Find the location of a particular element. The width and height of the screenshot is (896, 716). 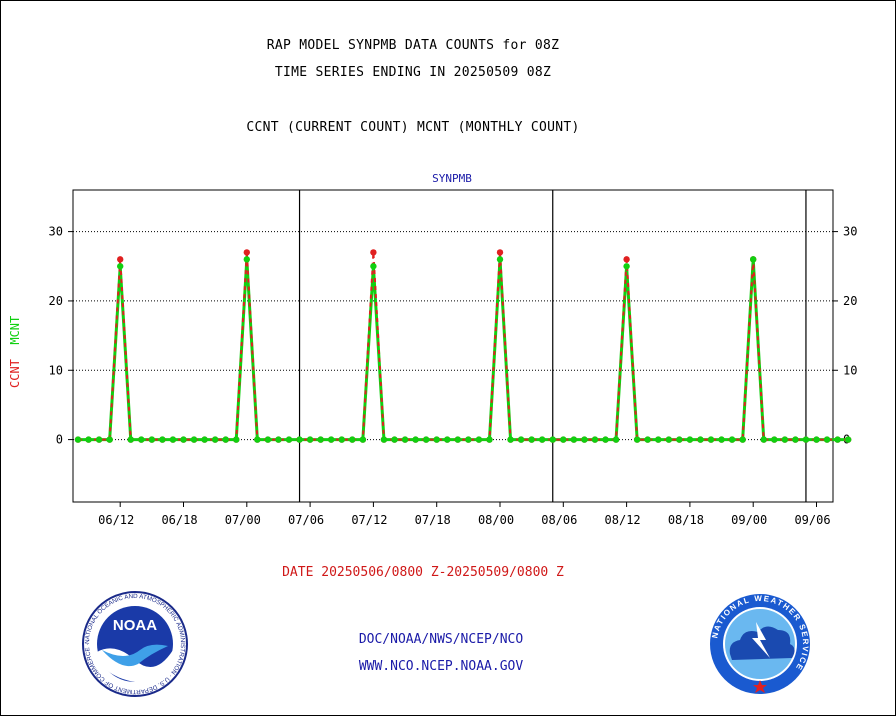

footer-url: WWW.NCO.NCEP.NOAA.GOV is located at coordinates (441, 666).